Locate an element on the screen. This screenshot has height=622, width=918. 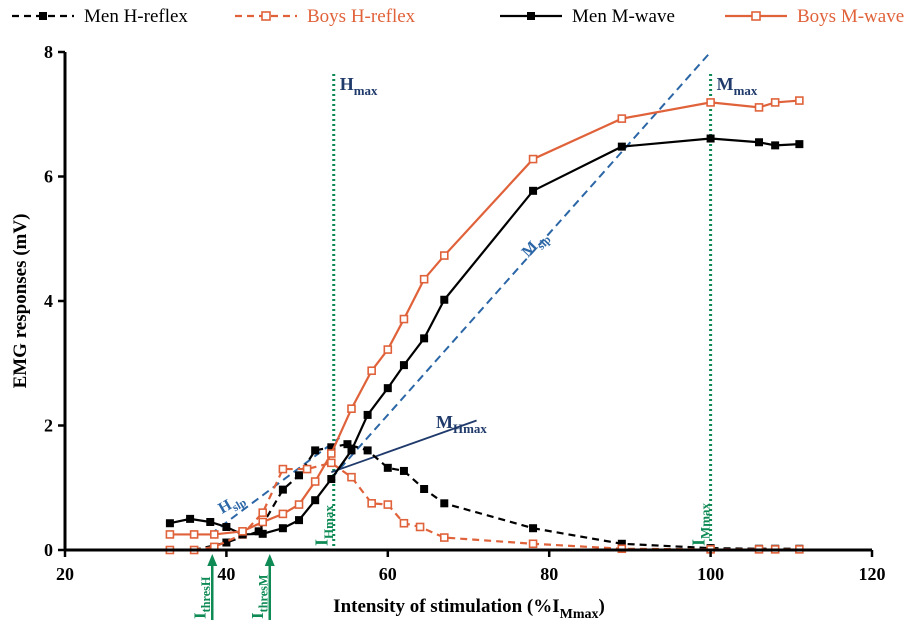
x-tick-label: 80 is located at coordinates (549, 574).